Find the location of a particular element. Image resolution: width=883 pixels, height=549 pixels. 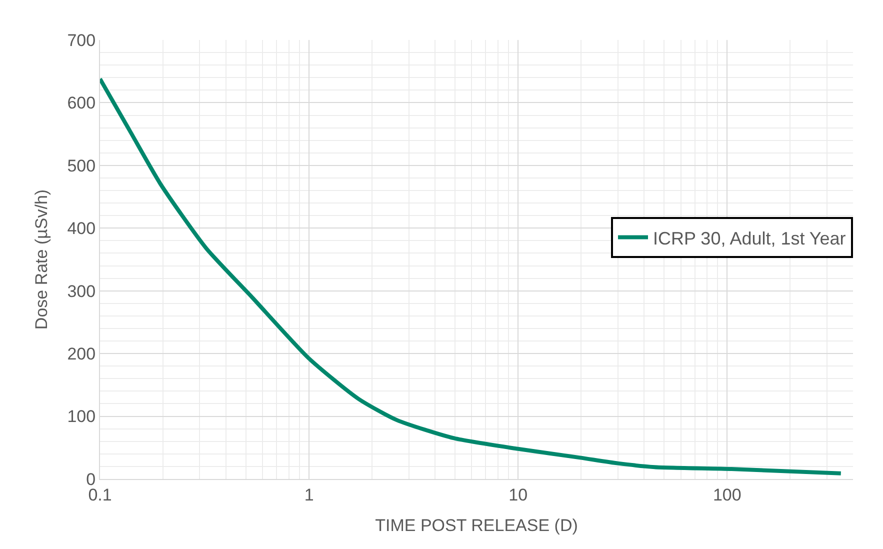

y-tick-label: 600 is located at coordinates (81, 103).